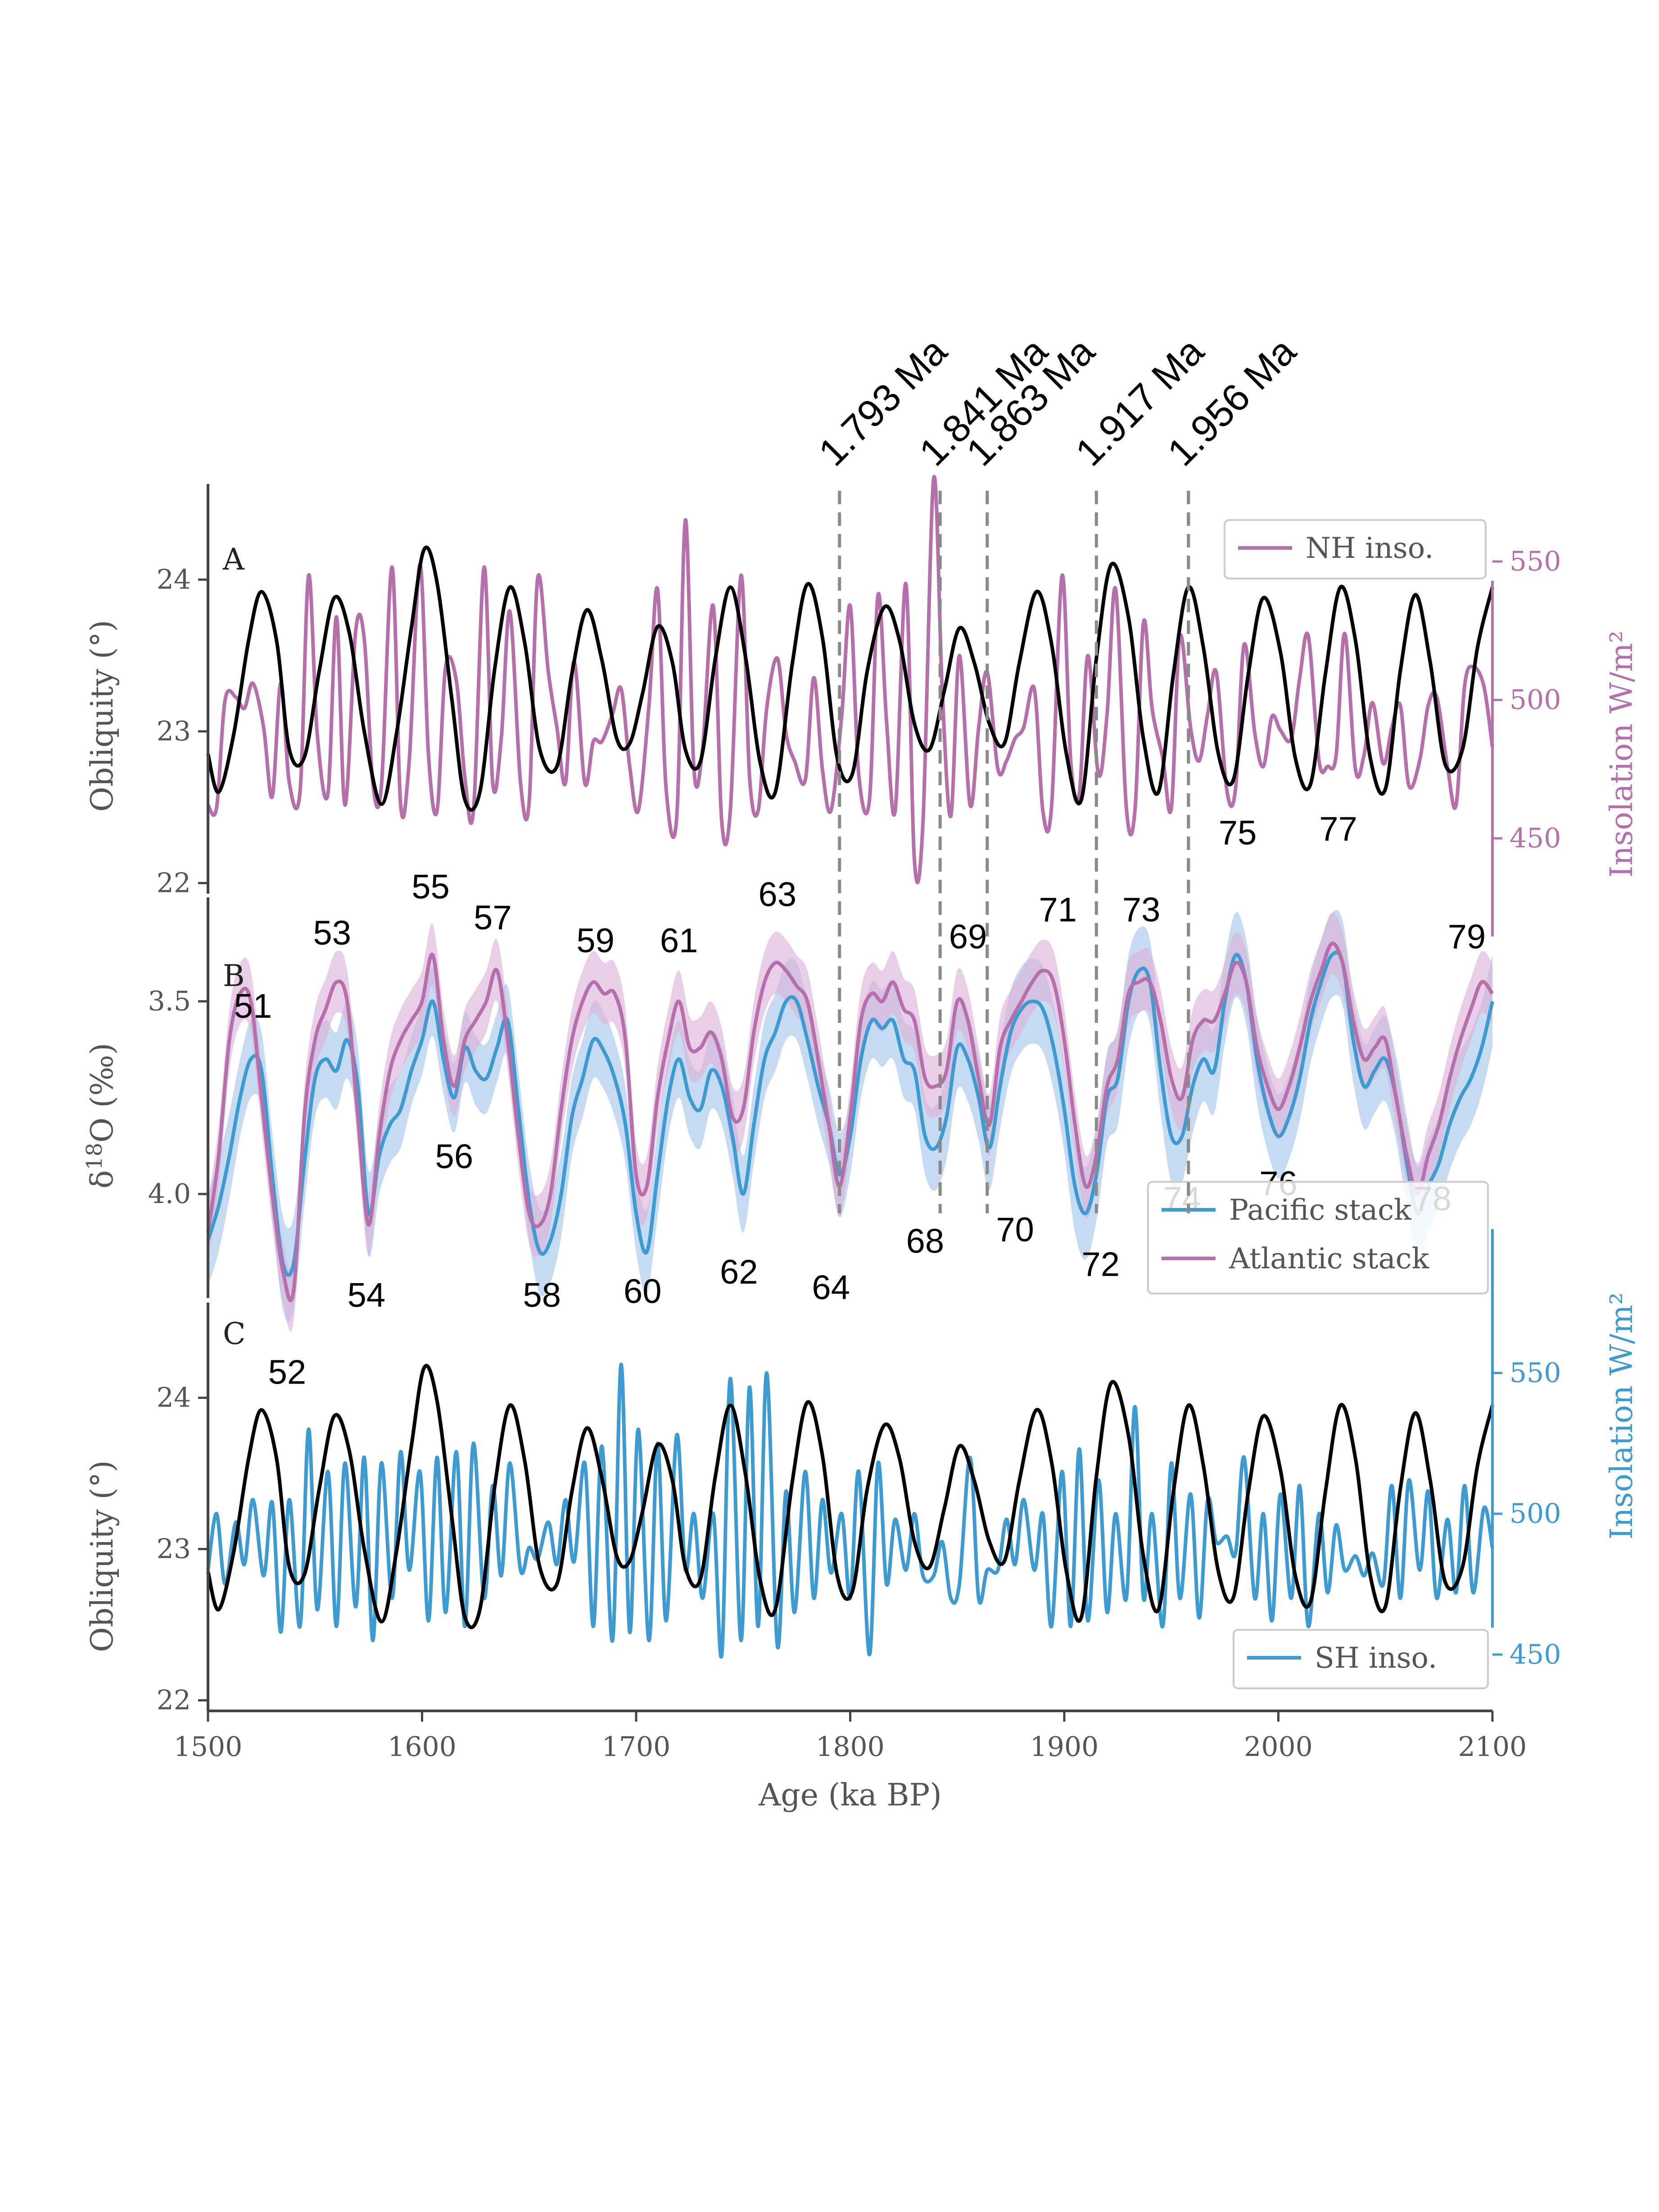 The image size is (1659, 2212). I want to click on x-axis-tick-label: 2000, so click(1278, 1747).